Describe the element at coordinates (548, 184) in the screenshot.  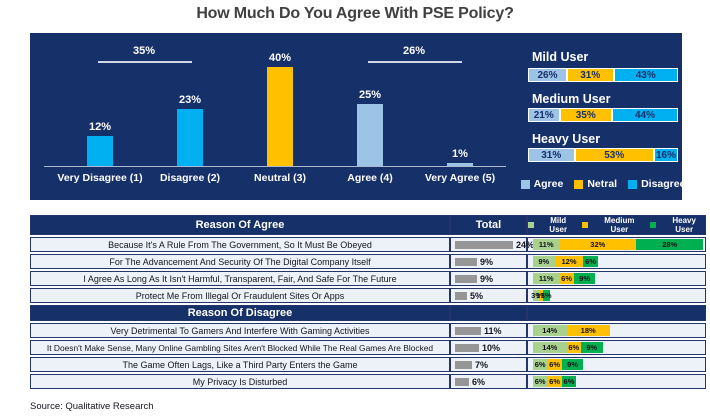
I see `legend-label: Agree` at that location.